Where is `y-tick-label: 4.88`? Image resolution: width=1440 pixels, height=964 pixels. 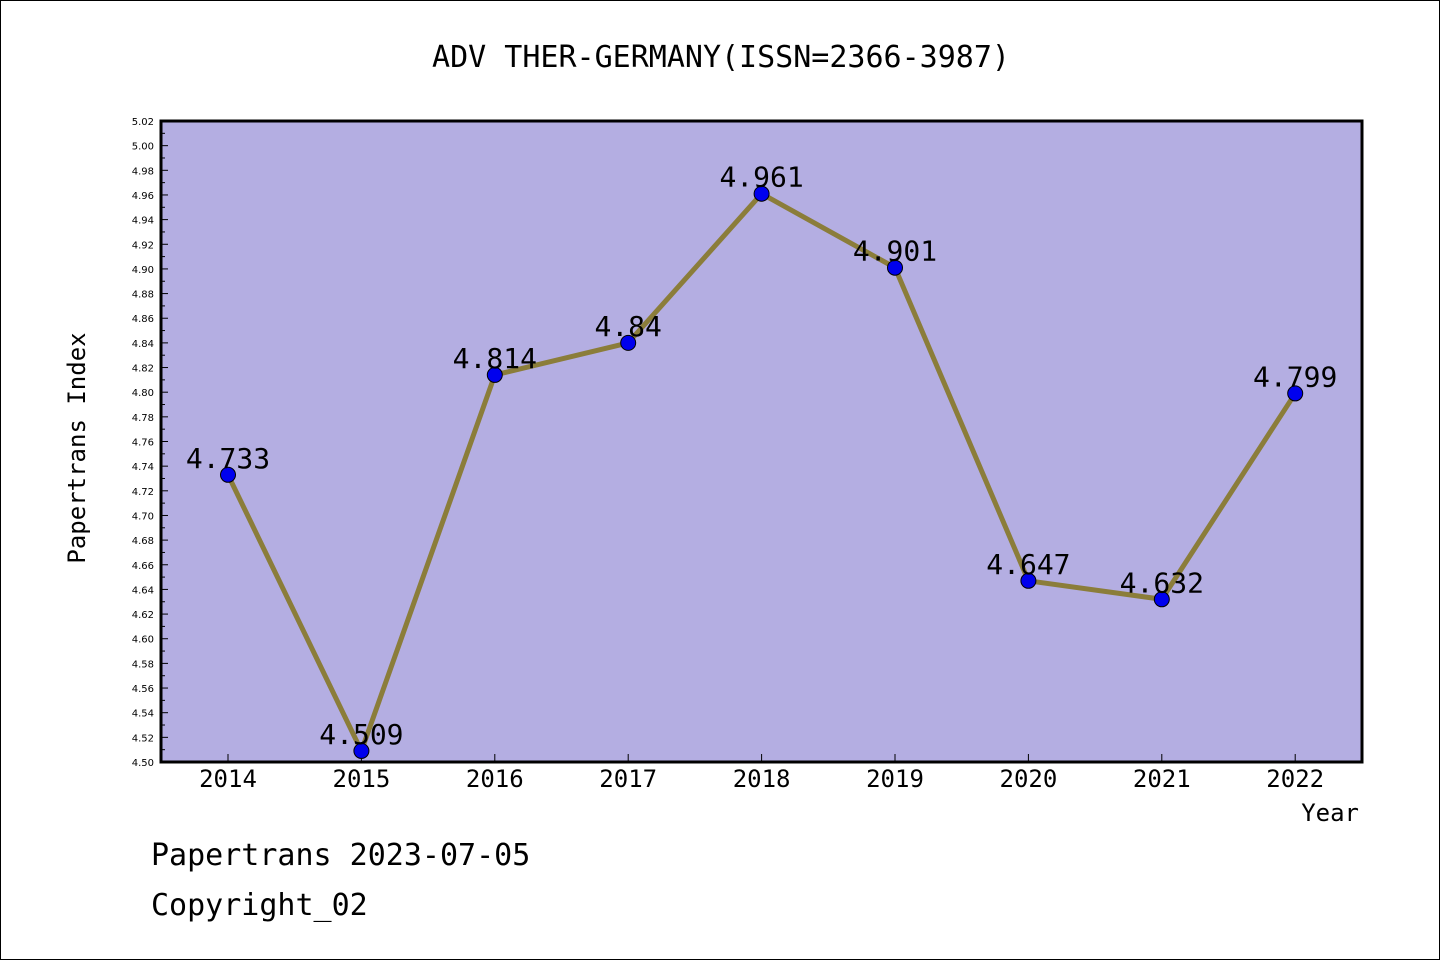
y-tick-label: 4.88 is located at coordinates (143, 295).